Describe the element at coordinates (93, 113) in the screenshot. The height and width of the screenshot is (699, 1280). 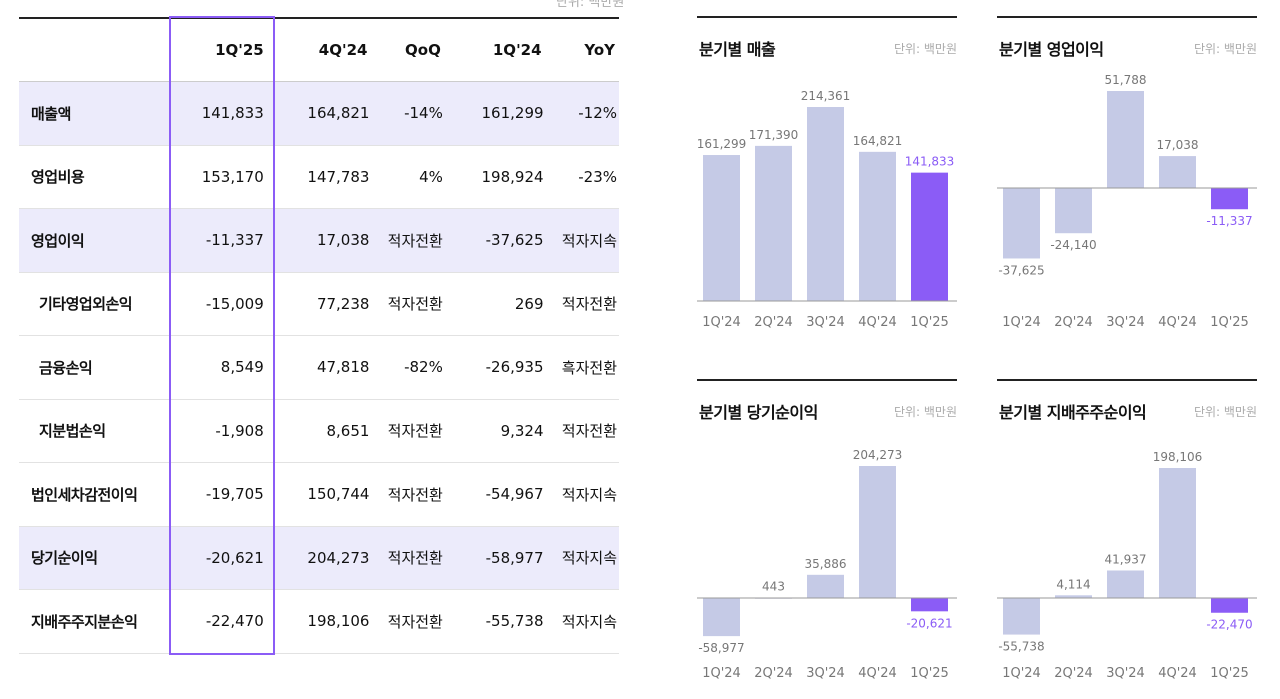
I see `row-label: 매출액` at that location.